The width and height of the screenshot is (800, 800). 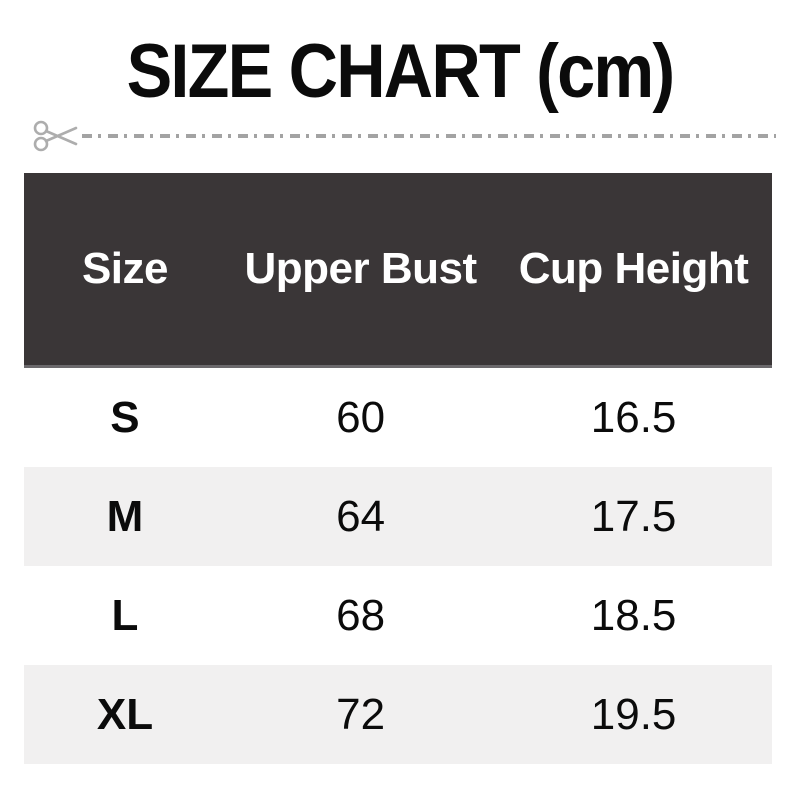 What do you see at coordinates (125, 417) in the screenshot?
I see `size-value: S` at bounding box center [125, 417].